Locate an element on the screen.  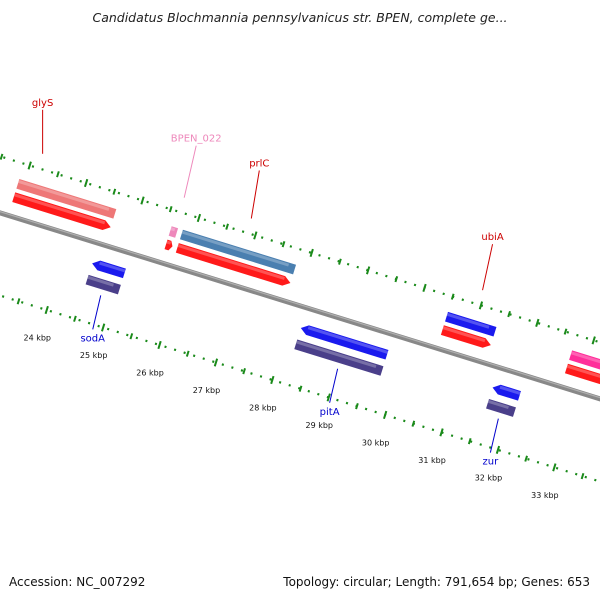
scale-tick-label: 32 kbp is located at coordinates (489, 477).